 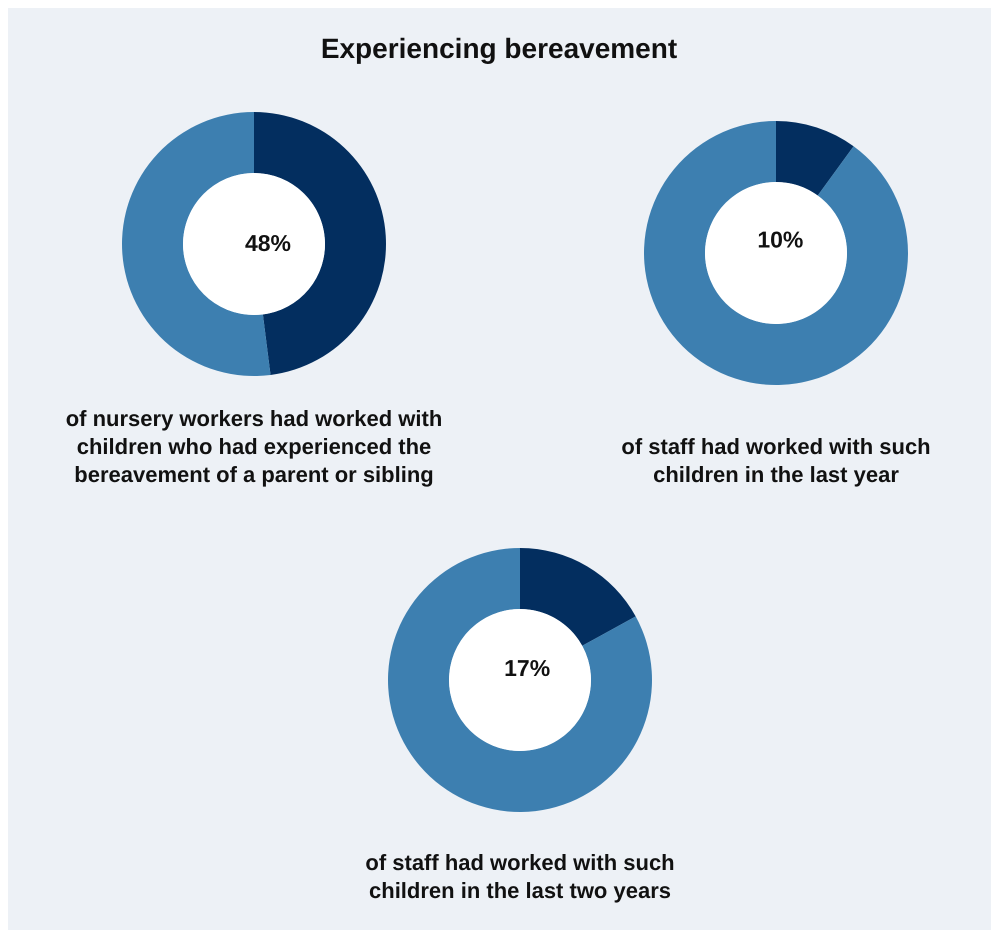 I want to click on text: of staff had worked with such children in the last year, so click(x=776, y=460).